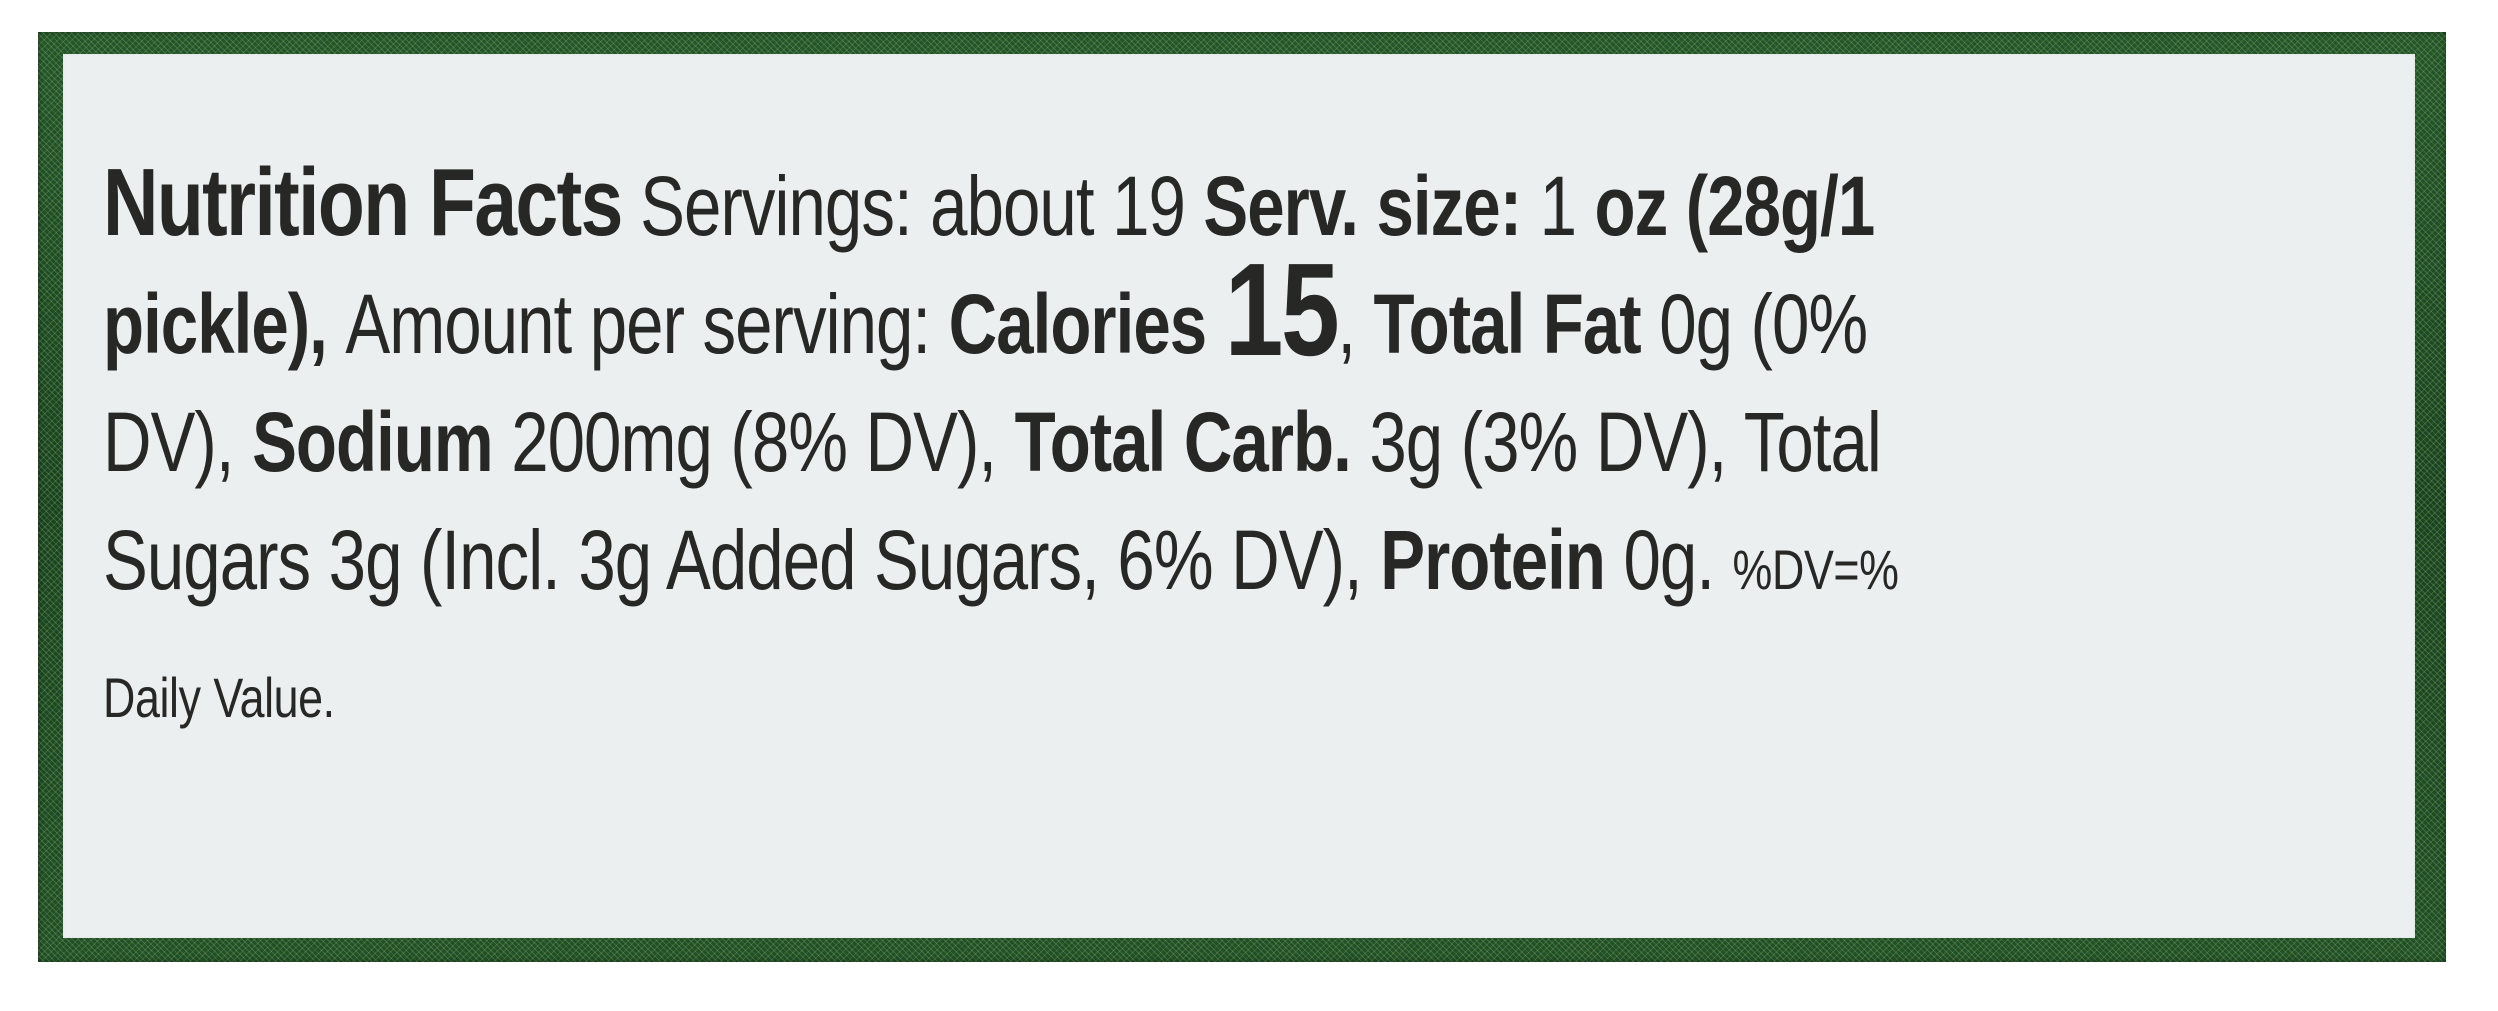 Image resolution: width=2498 pixels, height=1011 pixels. I want to click on total-carb-label: Total Carb., so click(1192, 442).